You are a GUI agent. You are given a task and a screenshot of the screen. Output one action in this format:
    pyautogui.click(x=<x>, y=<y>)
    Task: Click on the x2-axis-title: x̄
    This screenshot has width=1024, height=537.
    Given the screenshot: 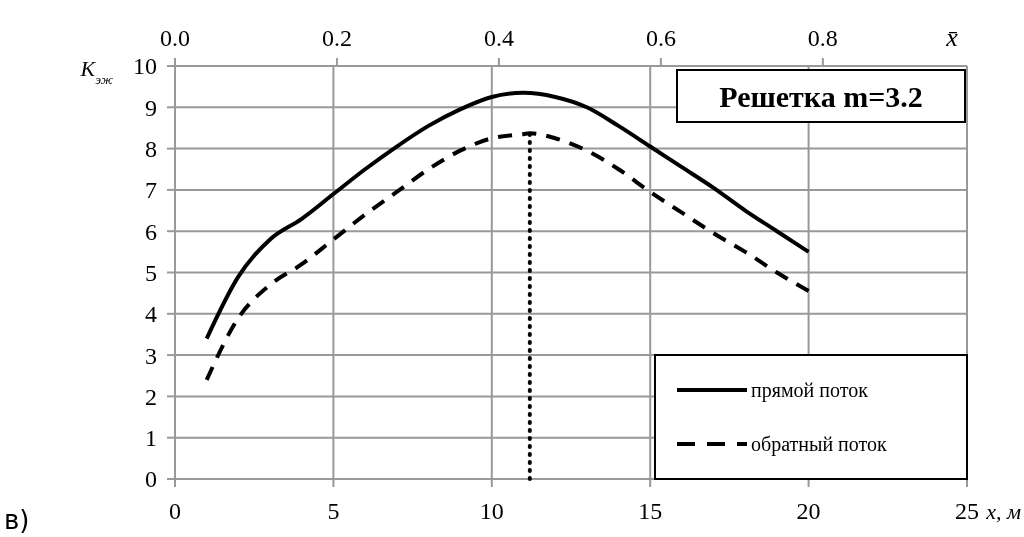 What is the action you would take?
    pyautogui.click(x=952, y=37)
    